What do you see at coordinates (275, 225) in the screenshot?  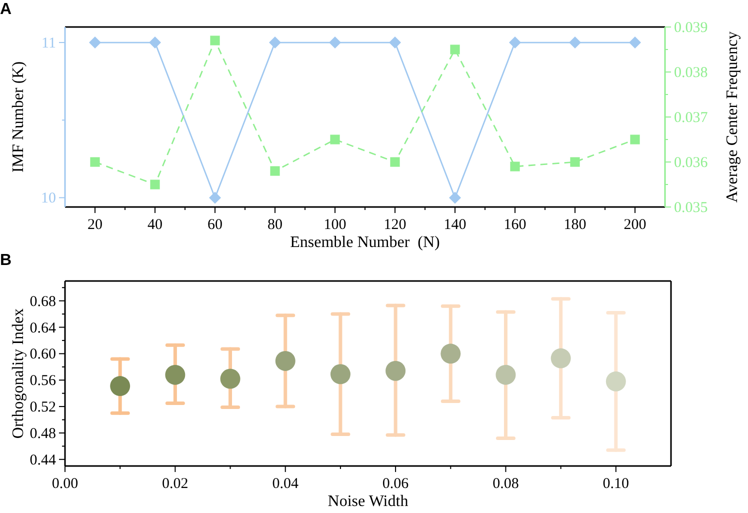 I see `x-tick-label: 80` at bounding box center [275, 225].